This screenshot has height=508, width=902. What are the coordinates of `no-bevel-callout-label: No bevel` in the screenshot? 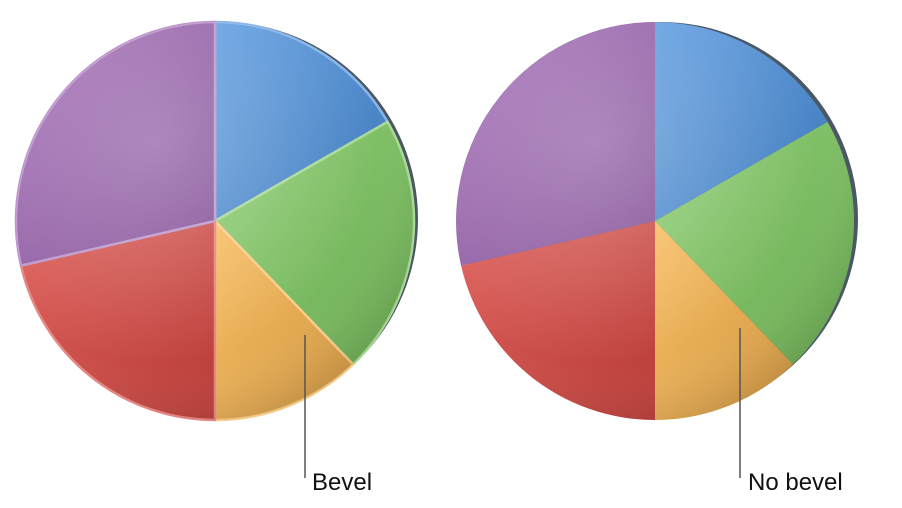 It's located at (795, 482).